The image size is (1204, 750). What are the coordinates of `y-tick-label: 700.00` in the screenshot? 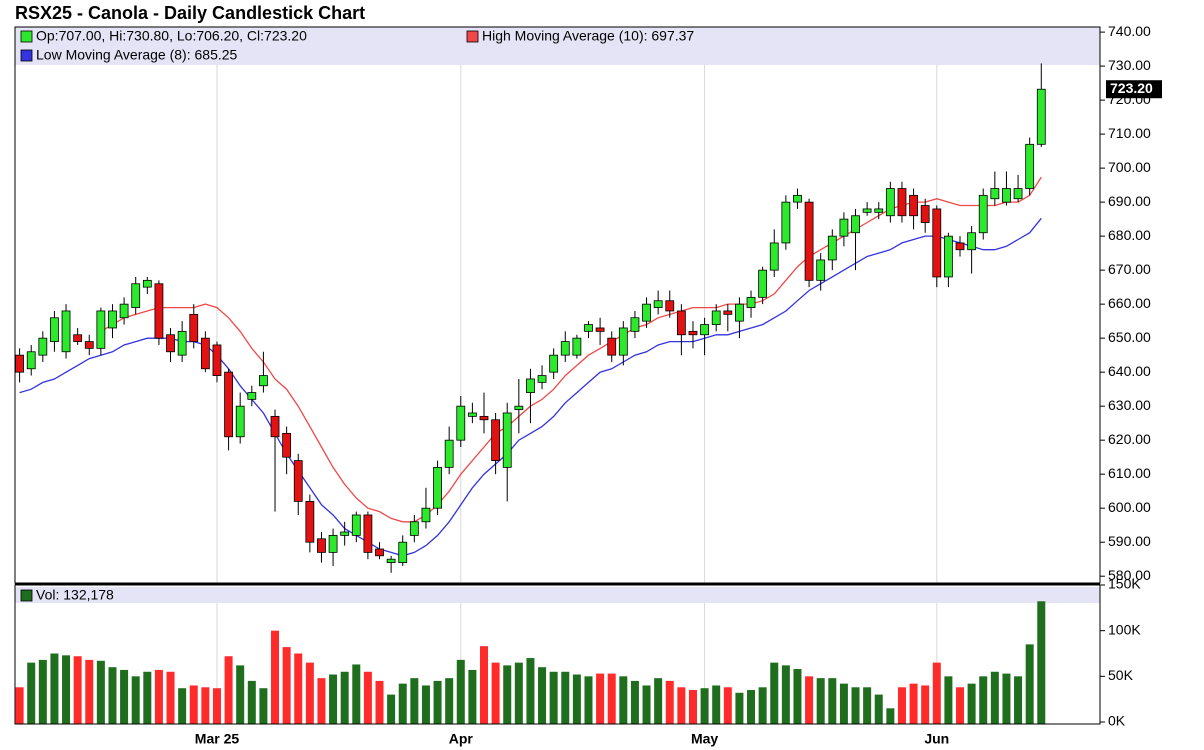 It's located at (1129, 167).